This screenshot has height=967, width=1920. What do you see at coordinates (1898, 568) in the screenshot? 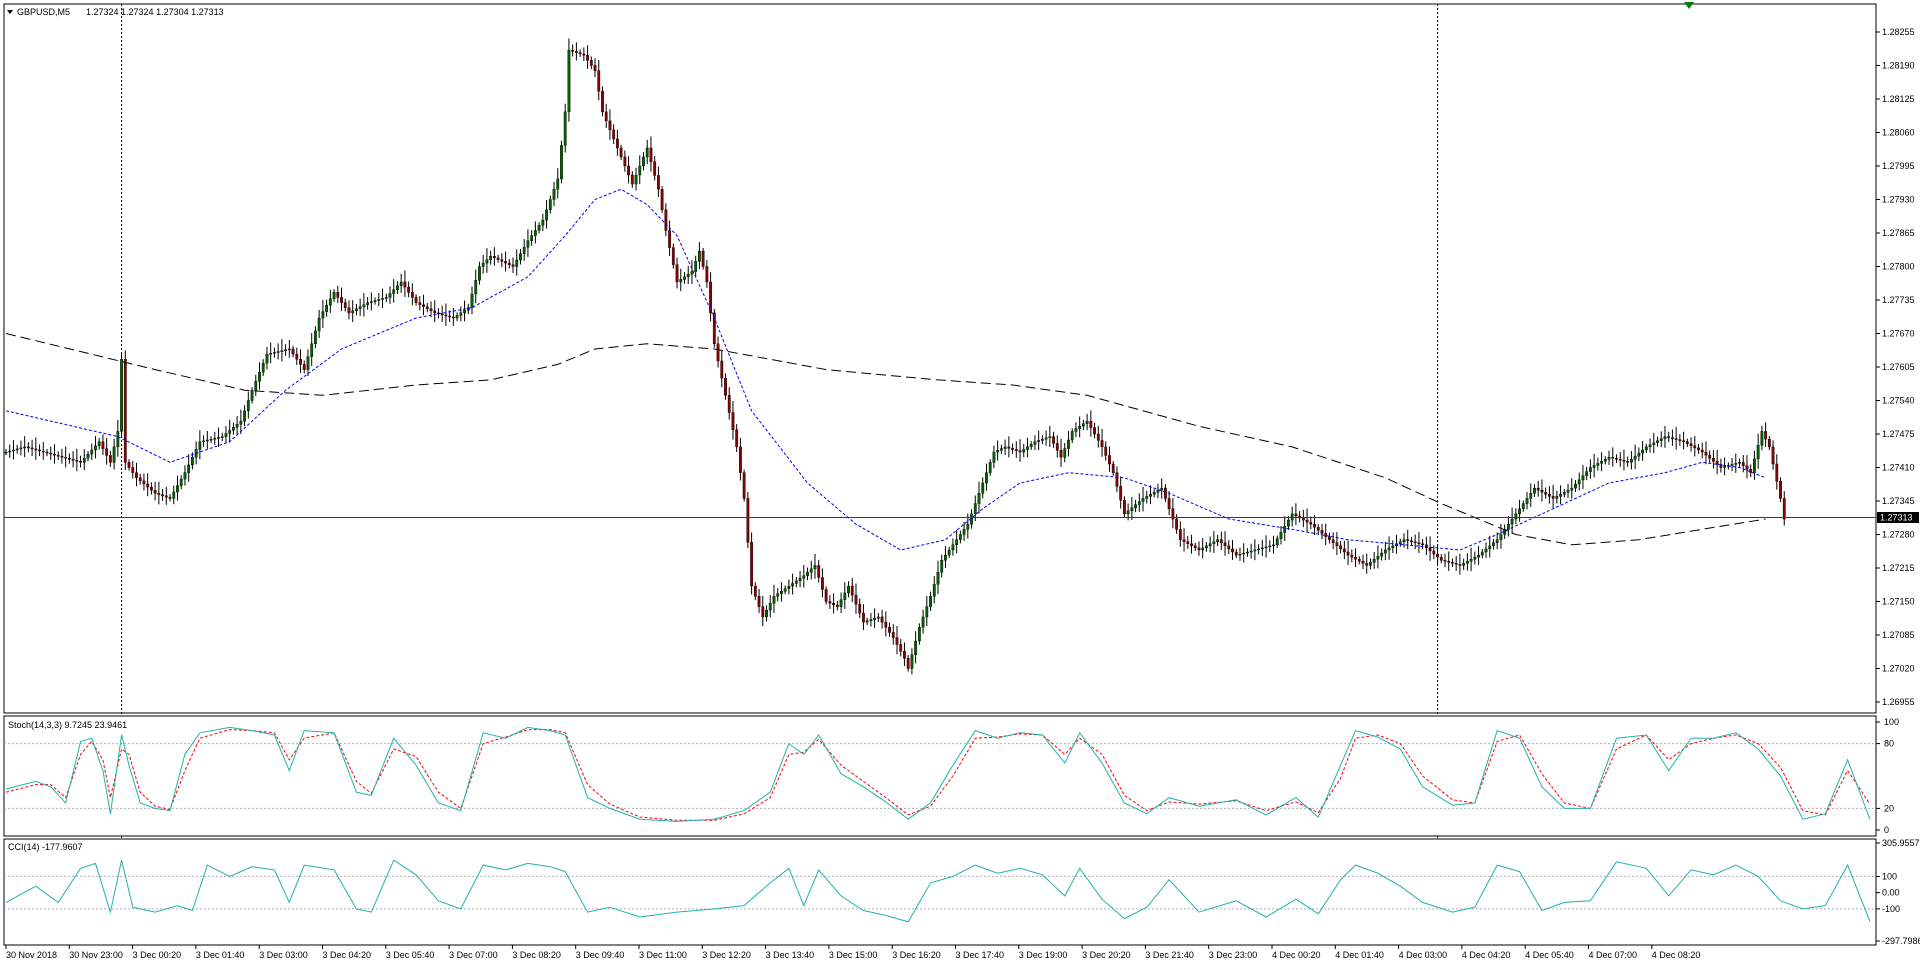
I see `price-tick-label: 1.27215` at bounding box center [1898, 568].